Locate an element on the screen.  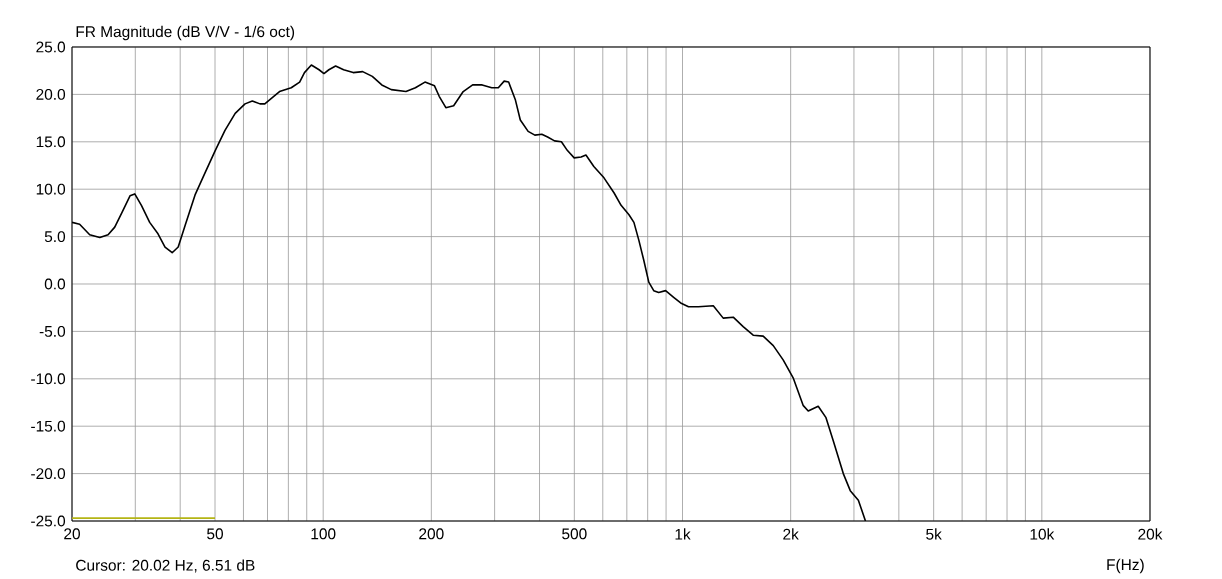
y-tick-label: -5.0 is located at coordinates (52, 331).